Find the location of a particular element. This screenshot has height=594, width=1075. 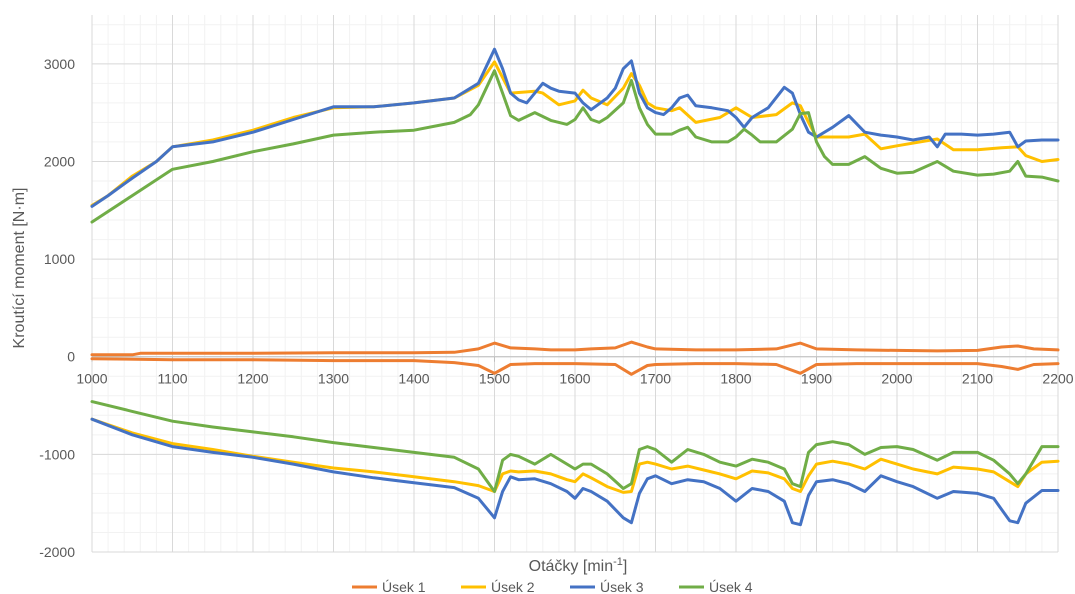

x-tick-label: 2100 is located at coordinates (977, 379).